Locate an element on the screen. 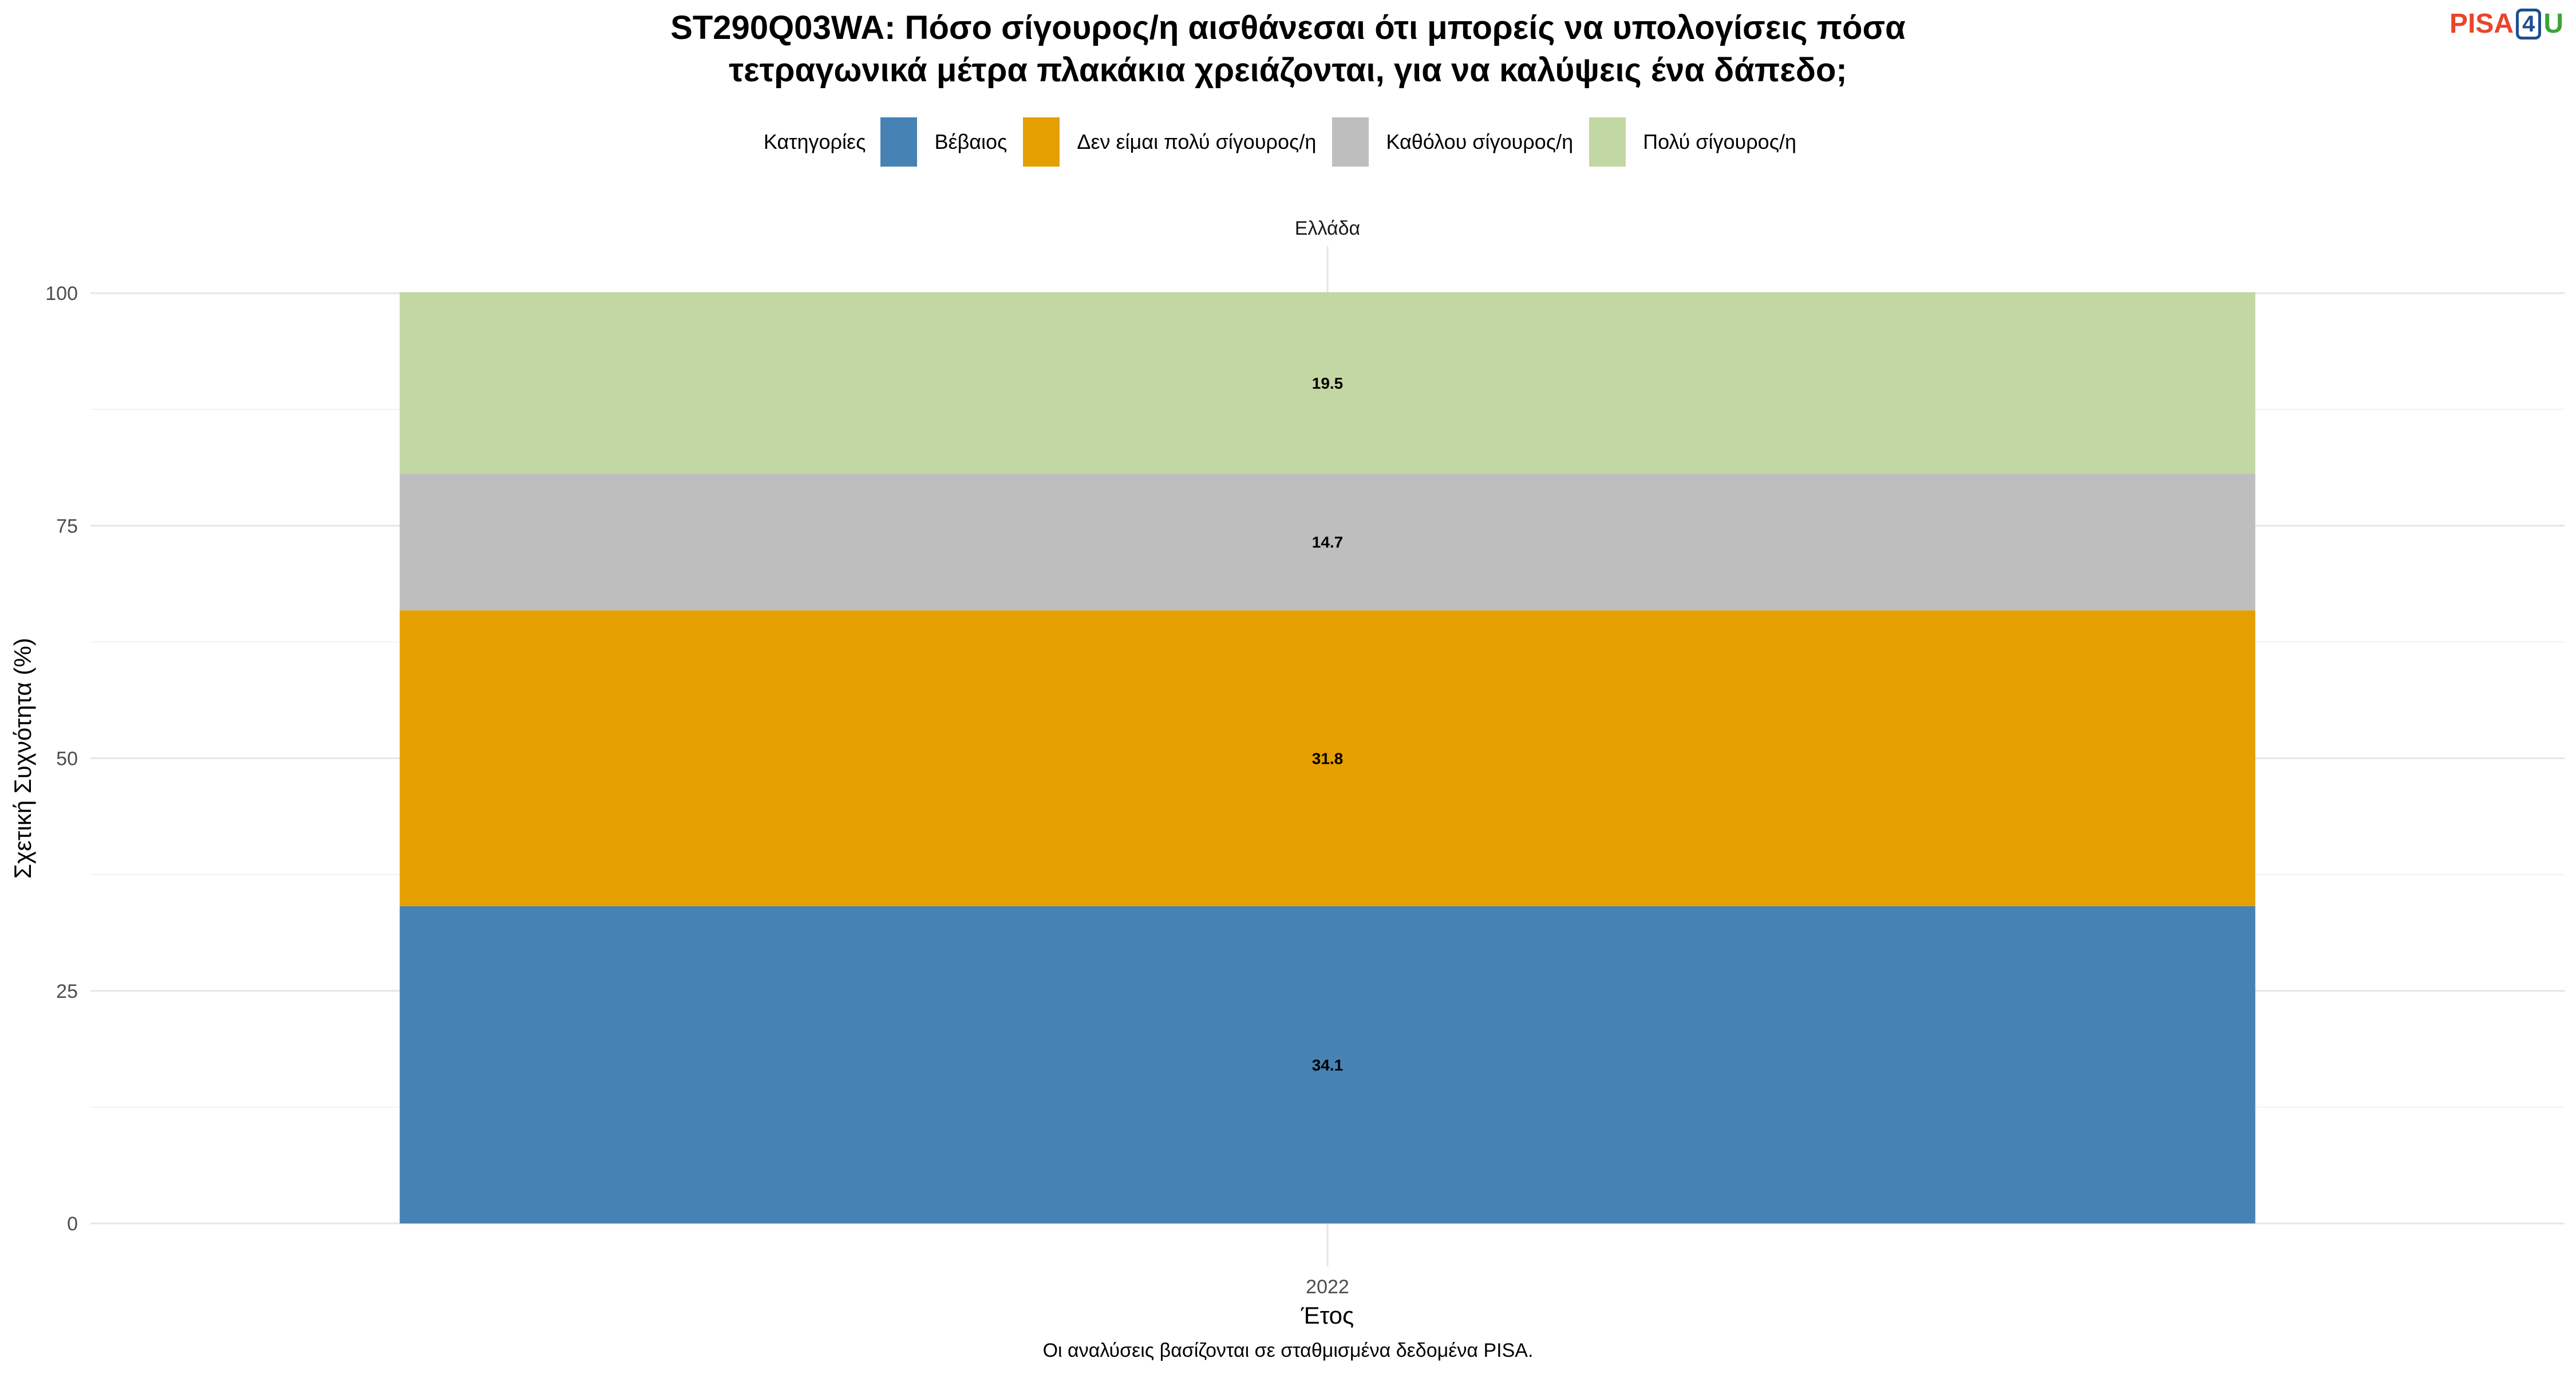 The width and height of the screenshot is (2576, 1374). data-label: 34.1 is located at coordinates (1328, 1065).